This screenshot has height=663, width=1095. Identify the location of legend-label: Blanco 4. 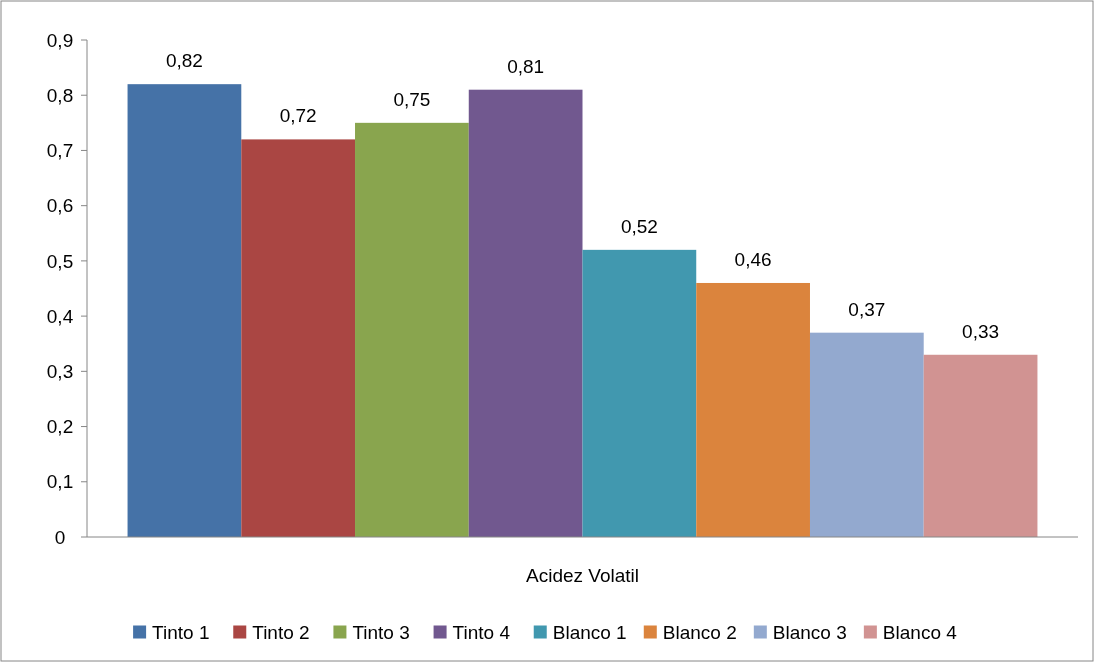
(920, 632).